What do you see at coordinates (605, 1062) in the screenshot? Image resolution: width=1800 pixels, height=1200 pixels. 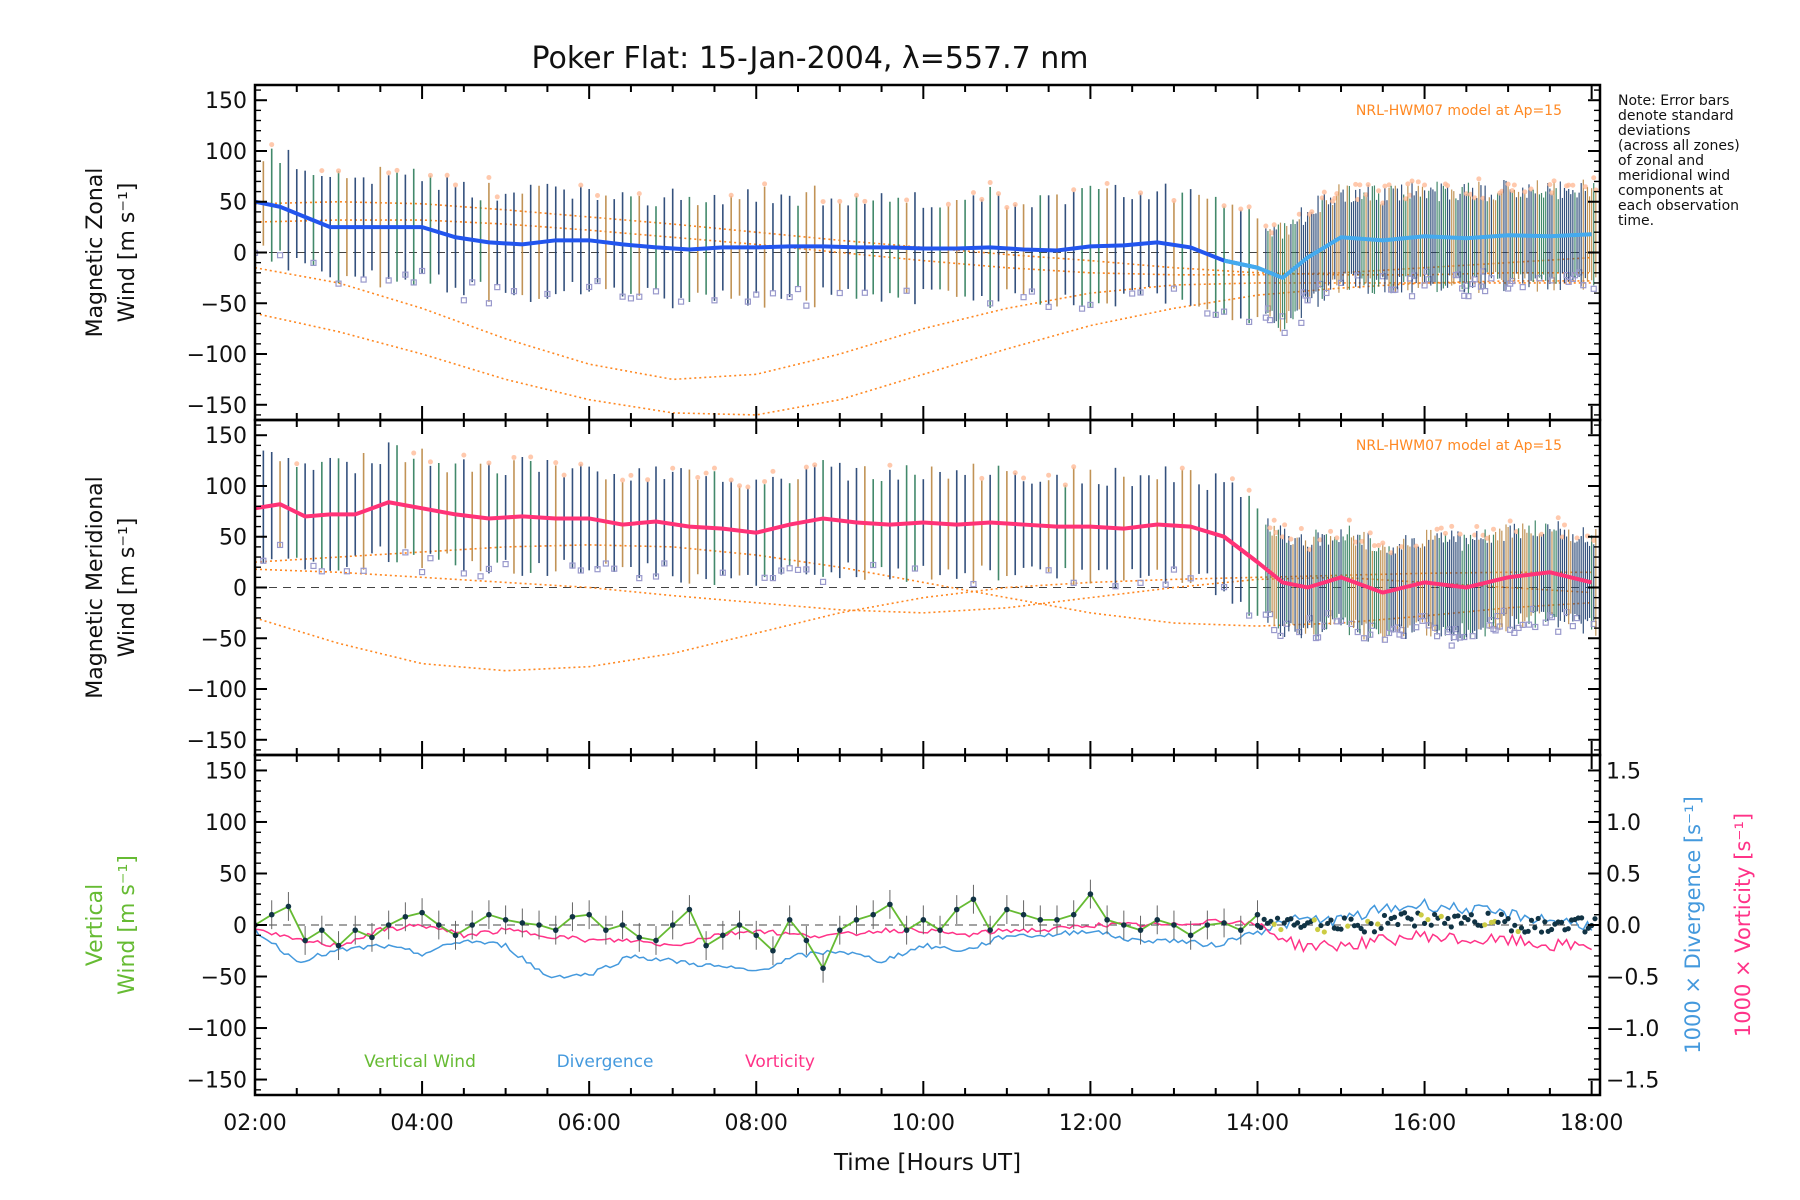 I see `legend-item: Divergence` at bounding box center [605, 1062].